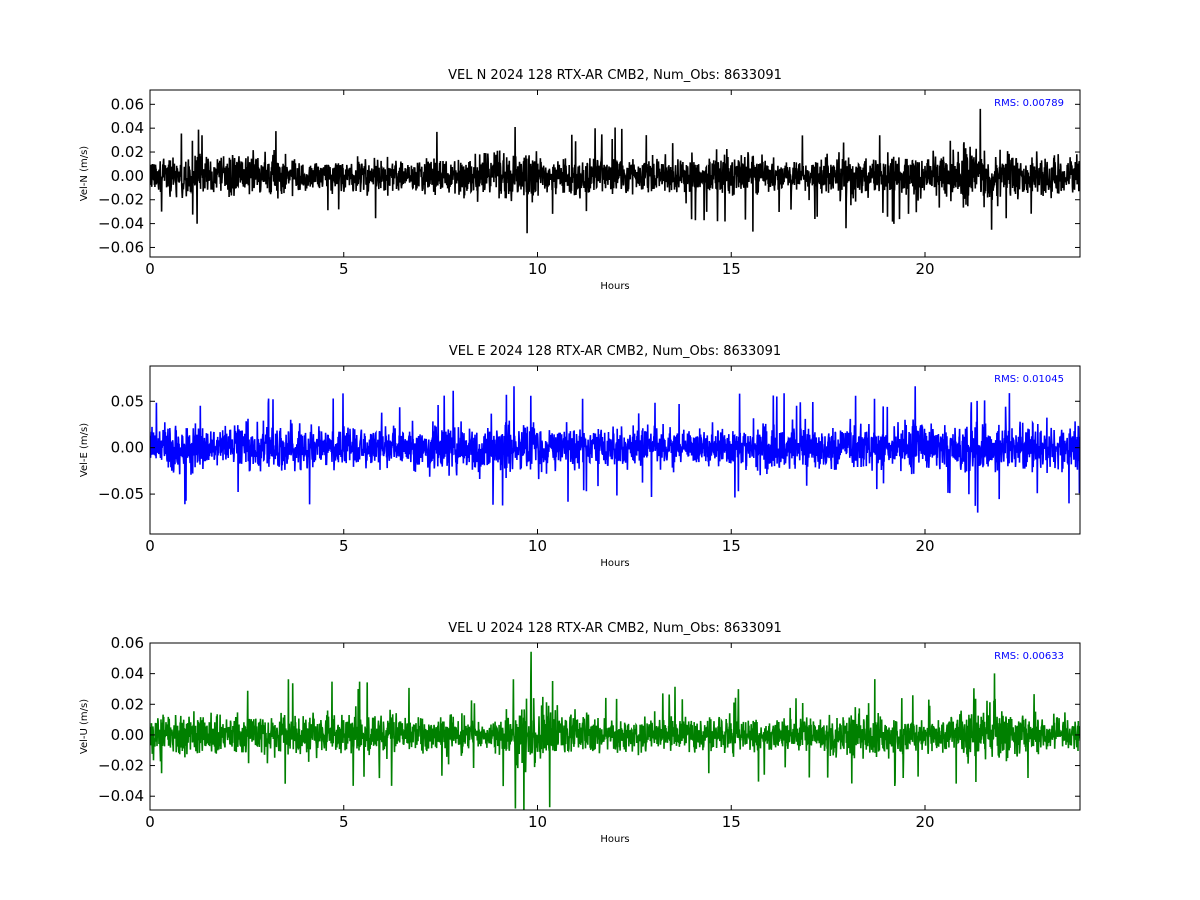 The image size is (1200, 900). I want to click on rms-annotation: RMS: 0.00633, so click(1029, 656).